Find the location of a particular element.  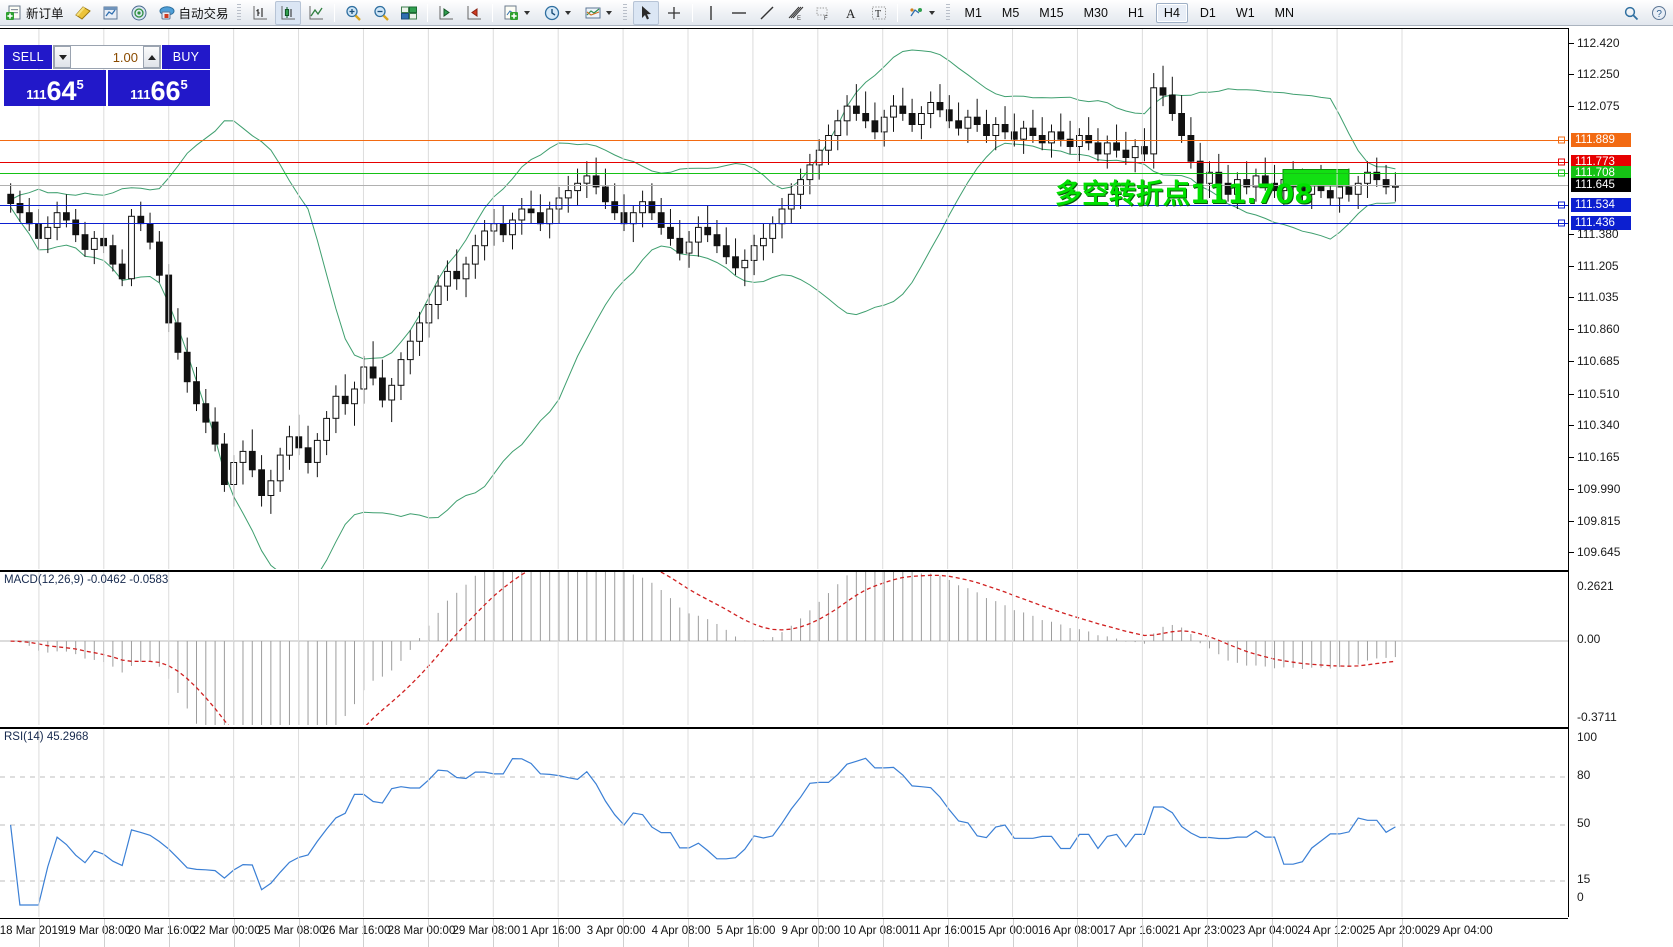

price-tick is located at coordinates (1571, 330).